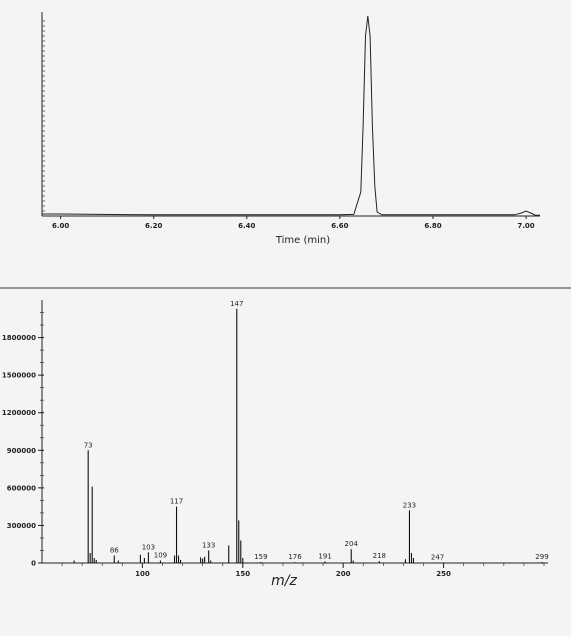 The width and height of the screenshot is (571, 636). I want to click on chromatogram-x-tick-label: 6.80, so click(432, 226).